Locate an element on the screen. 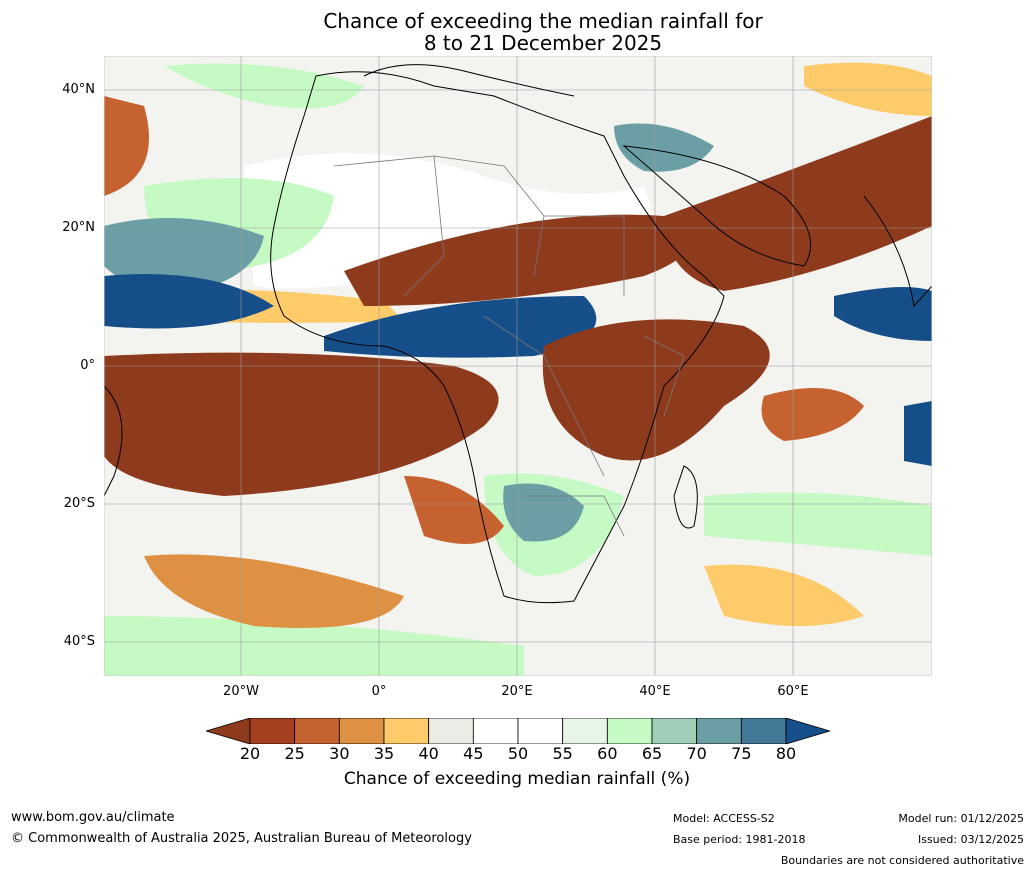 Image resolution: width=1035 pixels, height=873 pixels. lat-label-20n: 20°N is located at coordinates (78, 227).